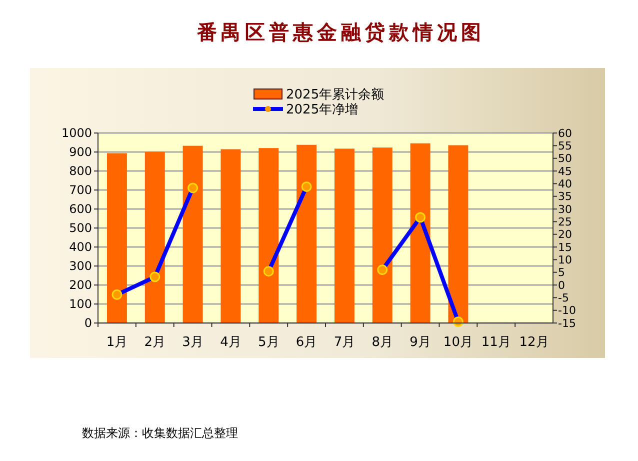 The height and width of the screenshot is (461, 638). I want to click on y-tick-label: 200, so click(80, 285).